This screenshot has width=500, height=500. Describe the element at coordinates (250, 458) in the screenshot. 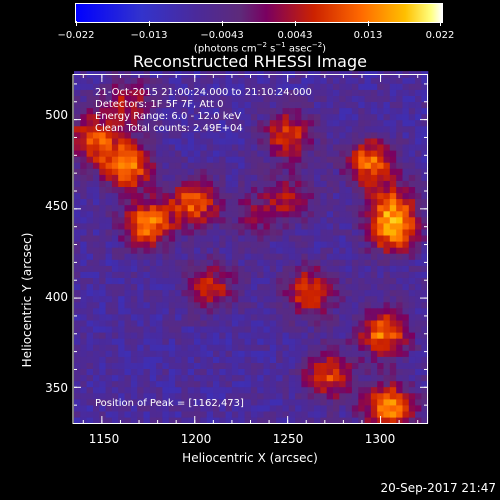

I see `x-axis-label: Heliocentric X (arcsec)` at that location.